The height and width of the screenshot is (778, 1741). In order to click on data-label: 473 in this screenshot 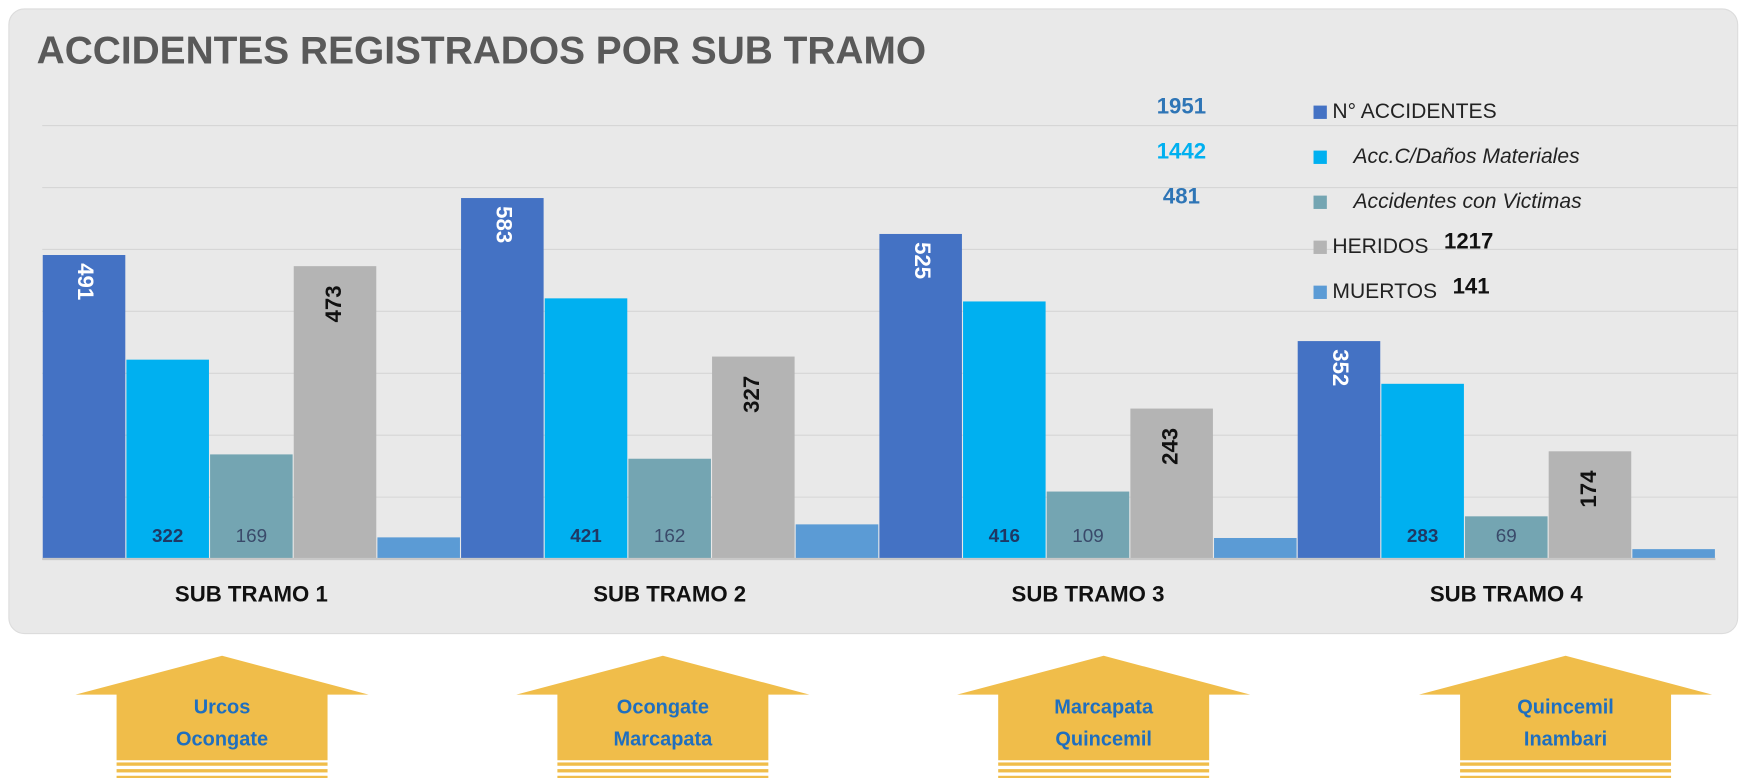, I will do `click(333, 303)`.